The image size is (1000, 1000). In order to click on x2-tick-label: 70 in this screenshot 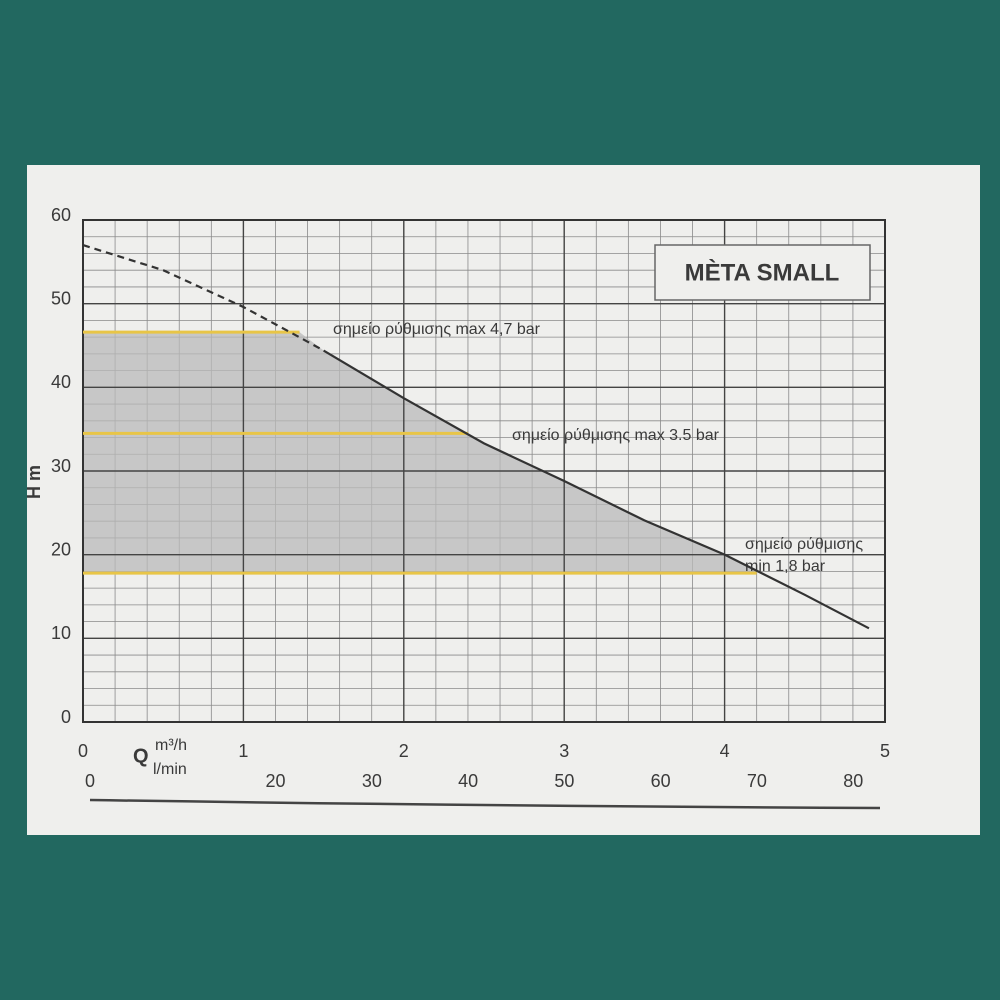, I will do `click(757, 781)`.